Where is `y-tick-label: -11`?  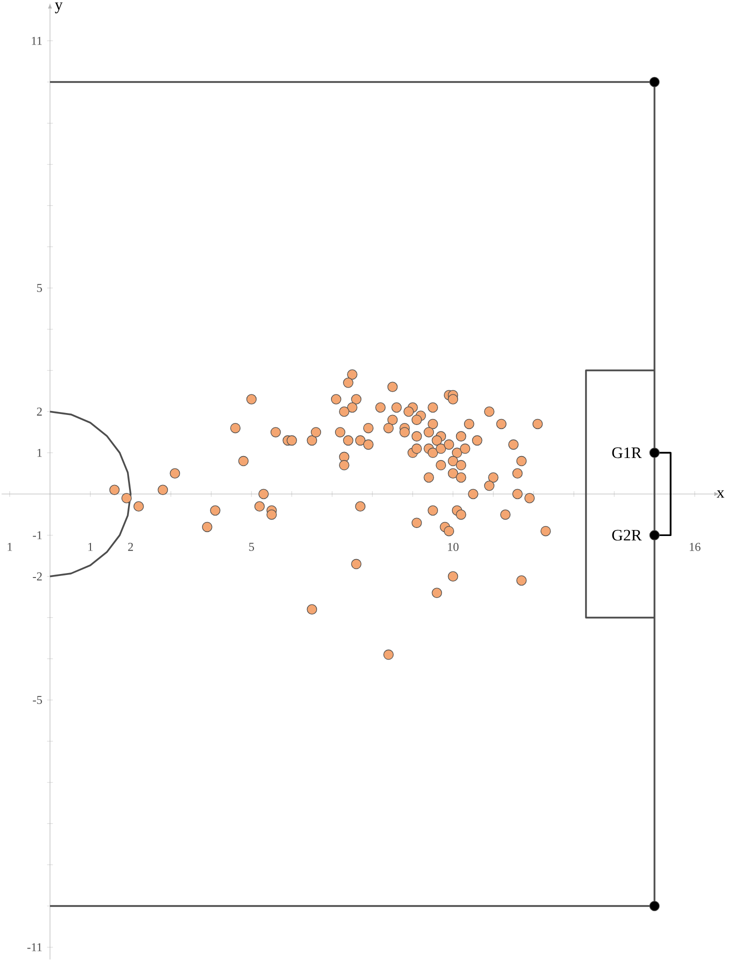
y-tick-label: -11 is located at coordinates (34, 947).